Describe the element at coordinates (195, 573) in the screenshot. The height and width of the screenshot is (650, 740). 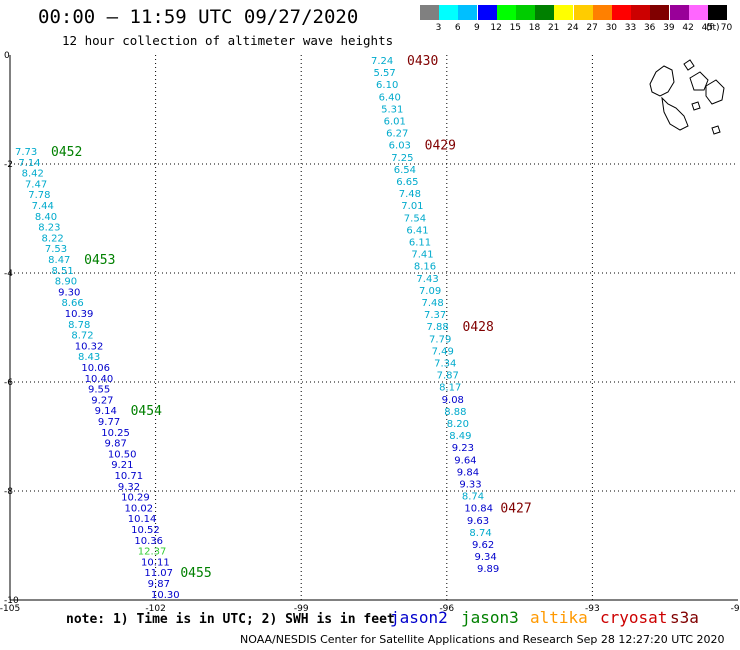
I see `time-tag: 0455` at that location.